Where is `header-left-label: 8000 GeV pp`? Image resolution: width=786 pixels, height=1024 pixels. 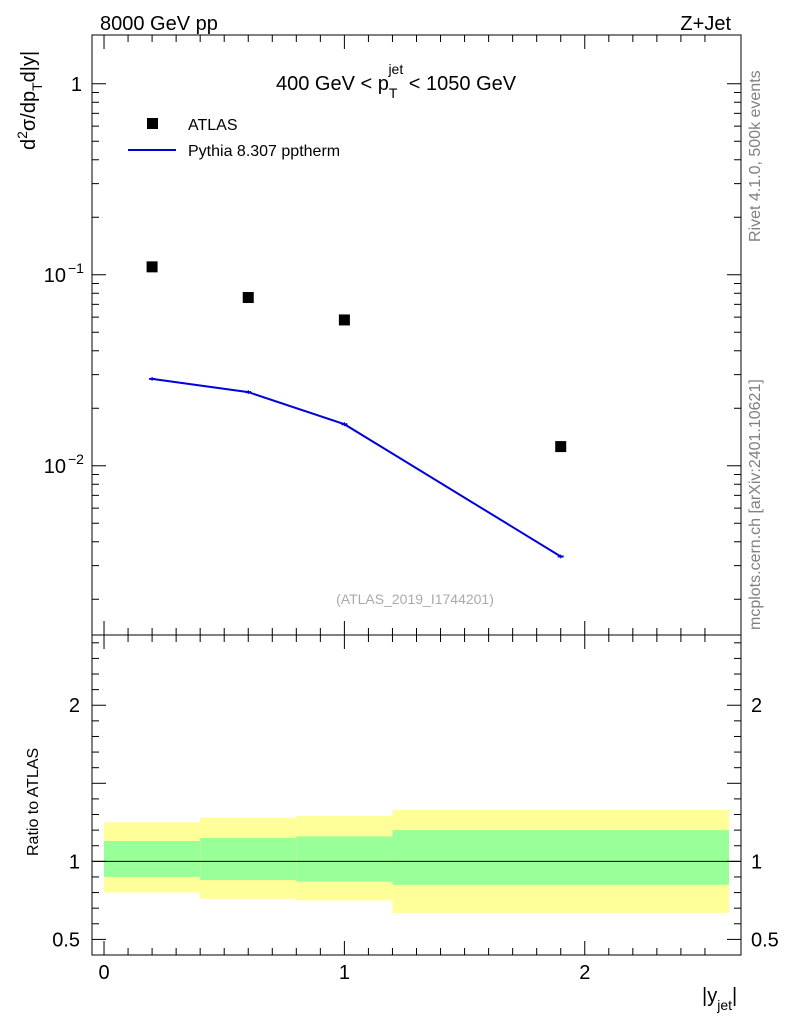 header-left-label: 8000 GeV pp is located at coordinates (159, 24).